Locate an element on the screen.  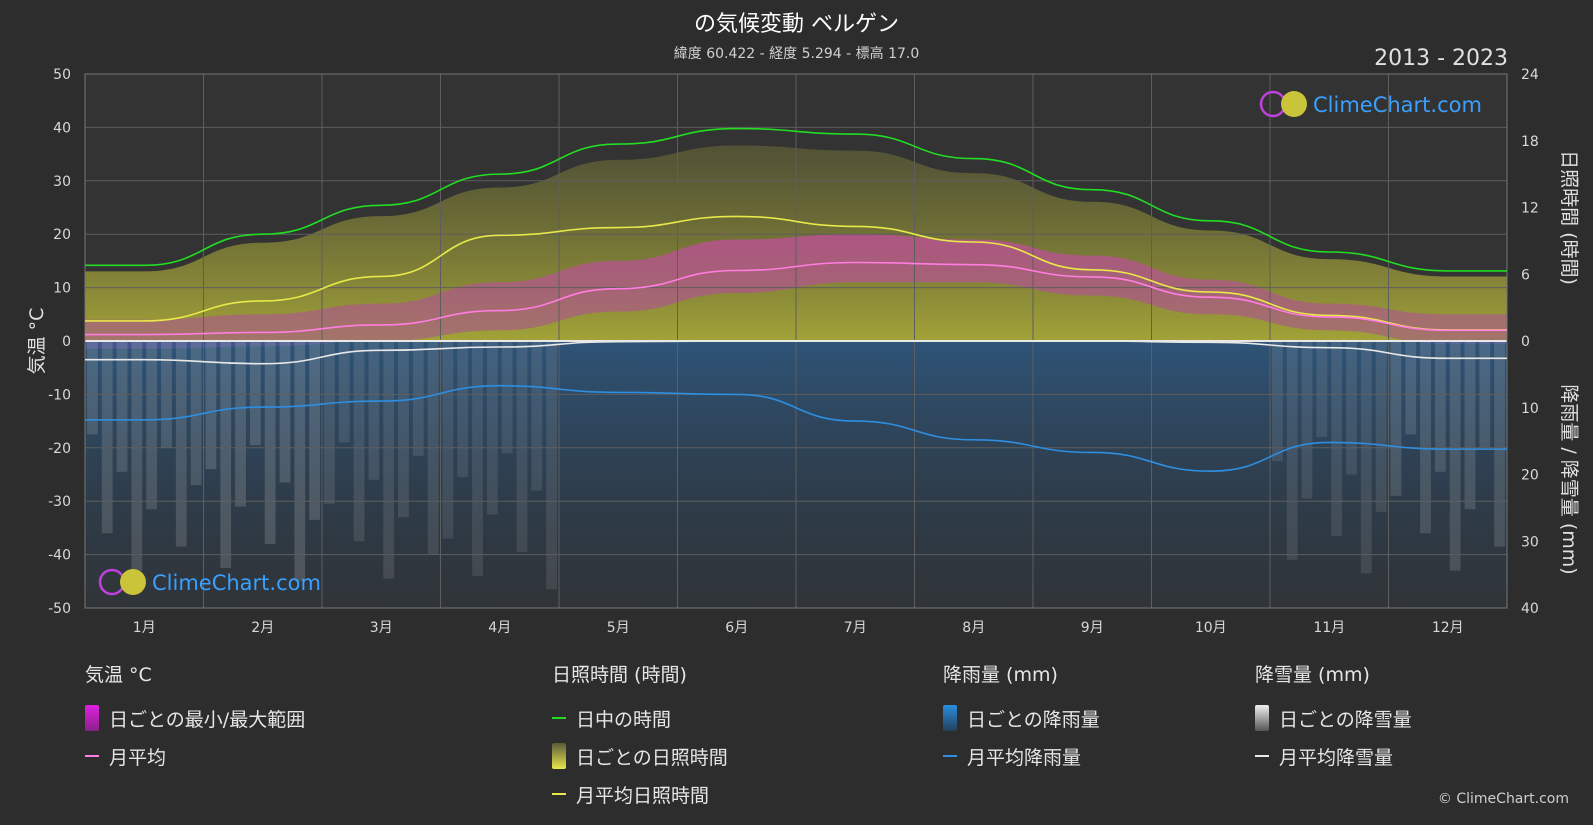
snow-mean-swatch is located at coordinates (1262, 756).